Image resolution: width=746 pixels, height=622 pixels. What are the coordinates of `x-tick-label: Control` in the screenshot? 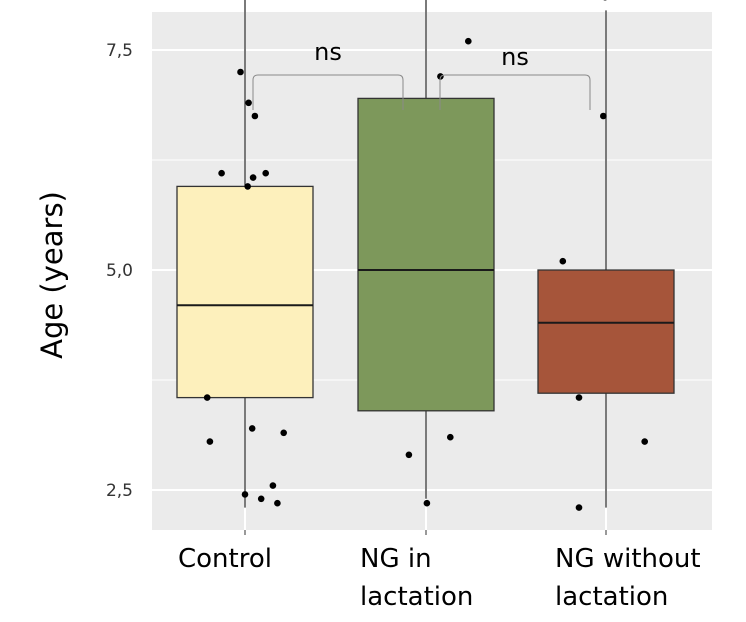 It's located at (225, 559).